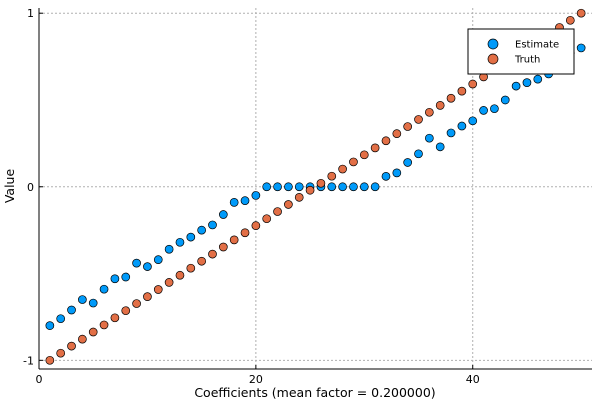 The height and width of the screenshot is (400, 600). What do you see at coordinates (314, 392) in the screenshot?
I see `x-axis-label: Coefficients (mean factor = 0.200000)` at bounding box center [314, 392].